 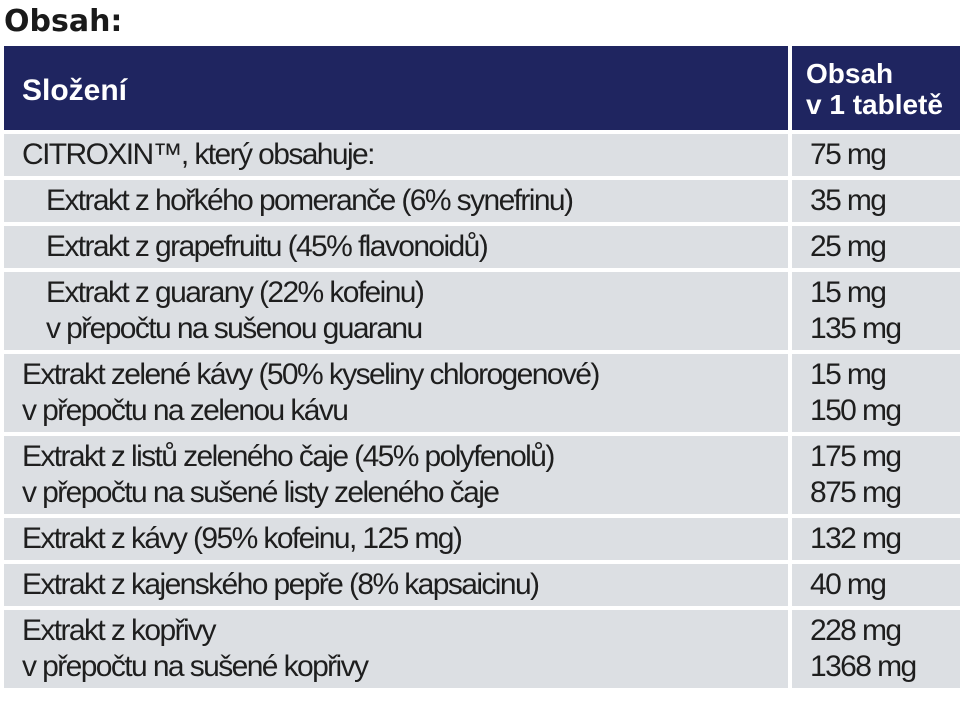 What do you see at coordinates (848, 246) in the screenshot?
I see `amount-text: 25 mg` at bounding box center [848, 246].